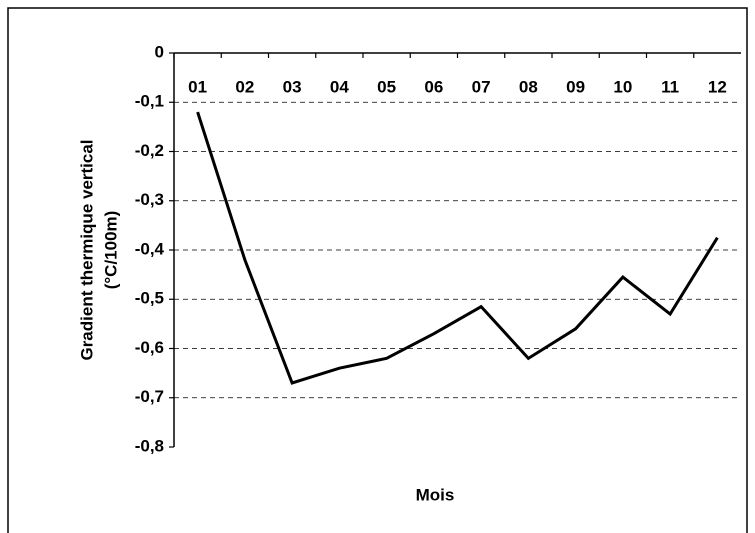 The height and width of the screenshot is (533, 755). What do you see at coordinates (292, 86) in the screenshot?
I see `x-tick-label: 03` at bounding box center [292, 86].